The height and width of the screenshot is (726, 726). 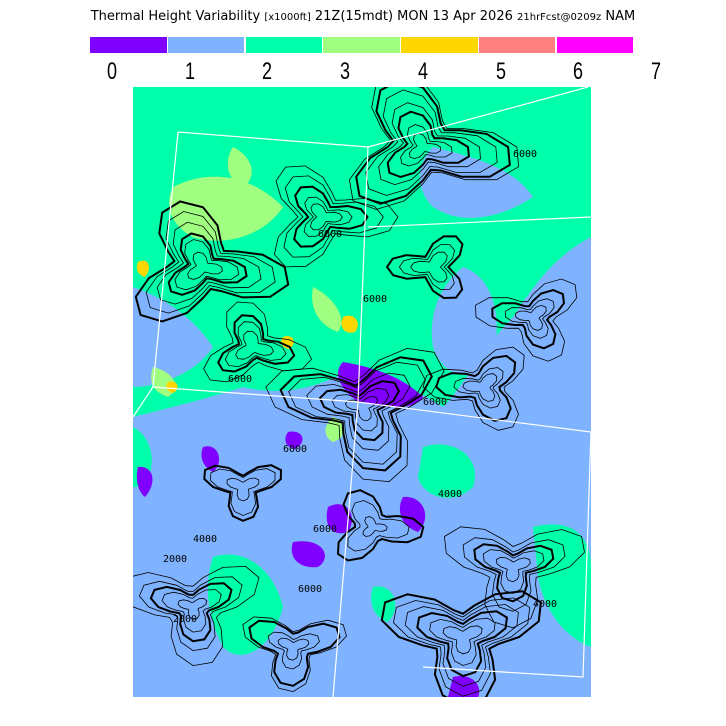 I want to click on legend-tick: 3, so click(x=345, y=71).